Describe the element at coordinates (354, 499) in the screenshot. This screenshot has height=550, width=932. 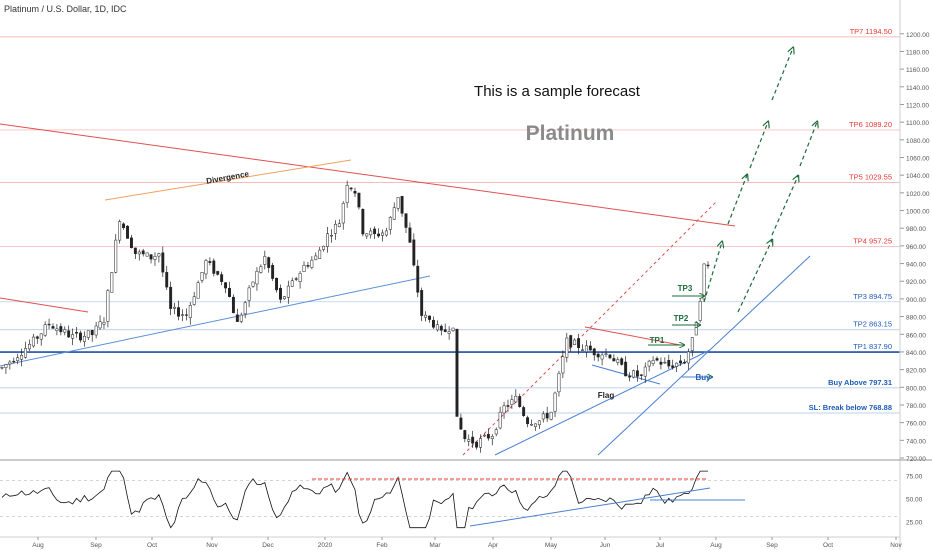
I see `rsi-line` at that location.